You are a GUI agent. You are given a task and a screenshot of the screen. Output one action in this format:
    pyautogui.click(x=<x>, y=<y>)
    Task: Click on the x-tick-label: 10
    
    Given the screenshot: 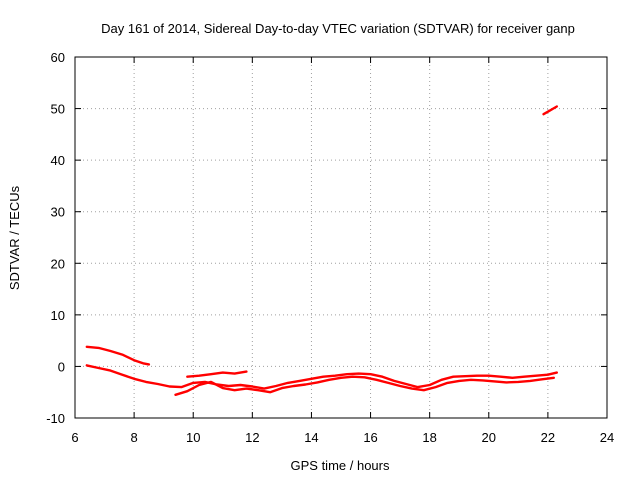 What is the action you would take?
    pyautogui.click(x=193, y=437)
    